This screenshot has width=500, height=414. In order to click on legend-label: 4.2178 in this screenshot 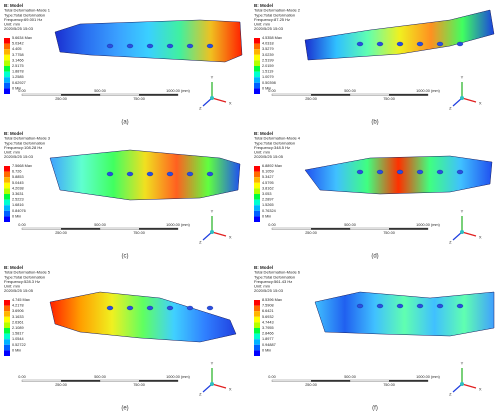, I will do `click(18, 306)`.